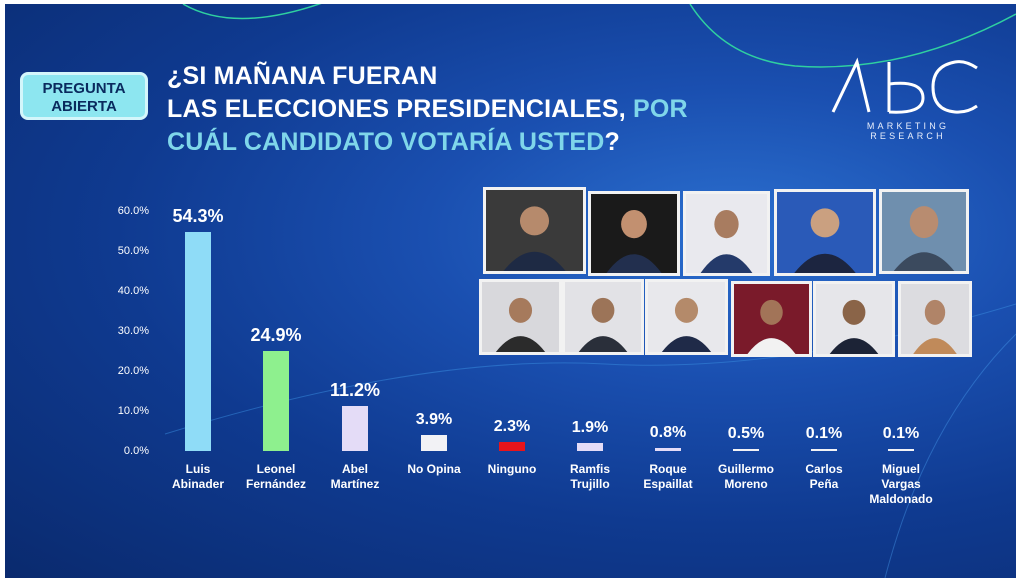 This screenshot has height=581, width=1024. I want to click on category-label-line: Leonel, so click(276, 469).